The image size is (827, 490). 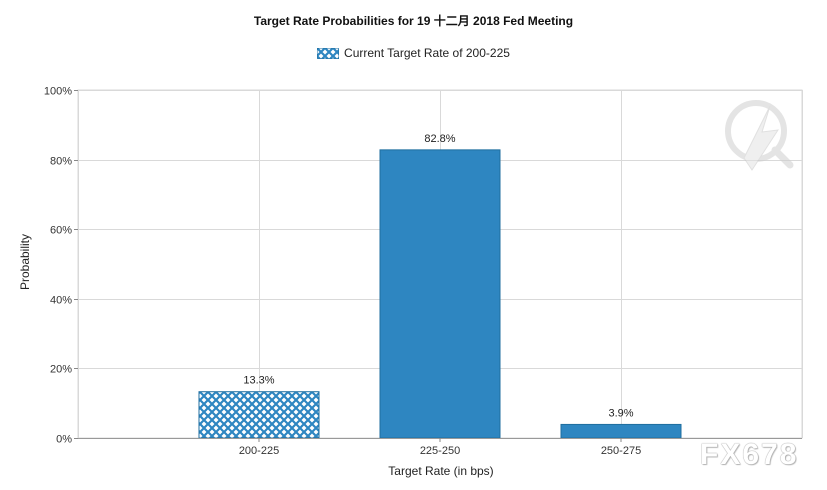 I want to click on bar-value-label: 3.9%, so click(x=620, y=413).